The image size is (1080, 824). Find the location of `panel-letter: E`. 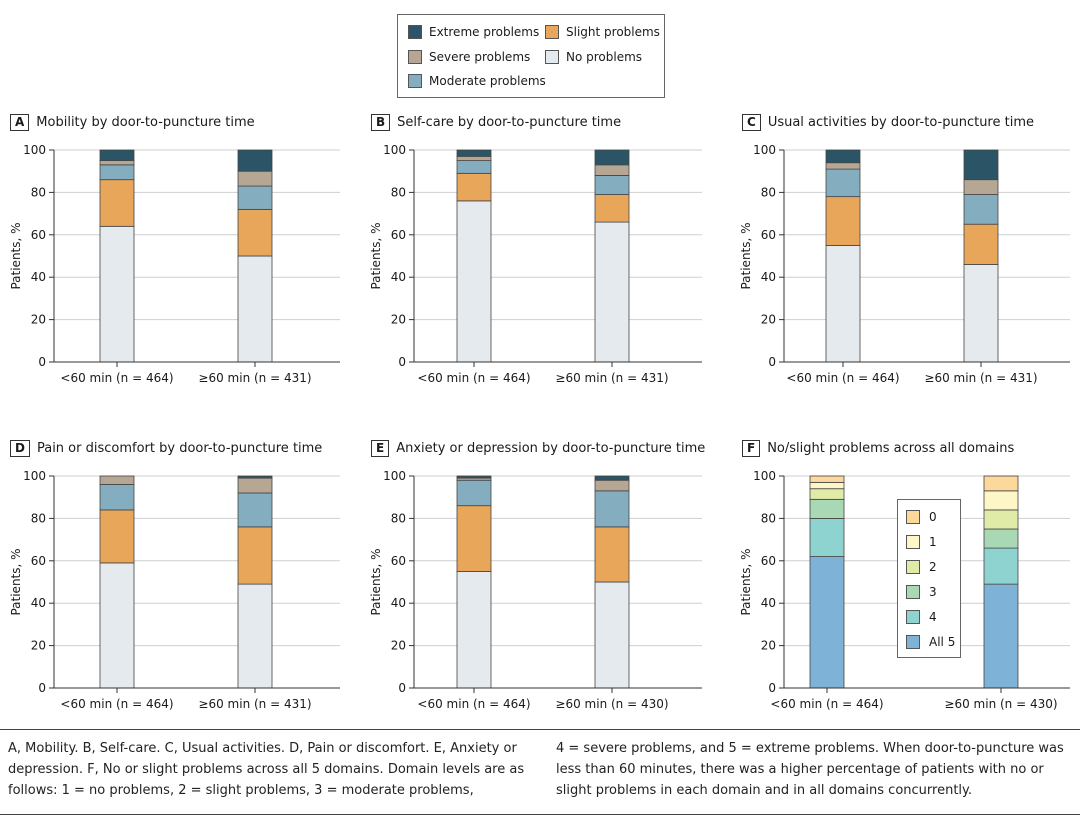

panel-letter: E is located at coordinates (380, 448).